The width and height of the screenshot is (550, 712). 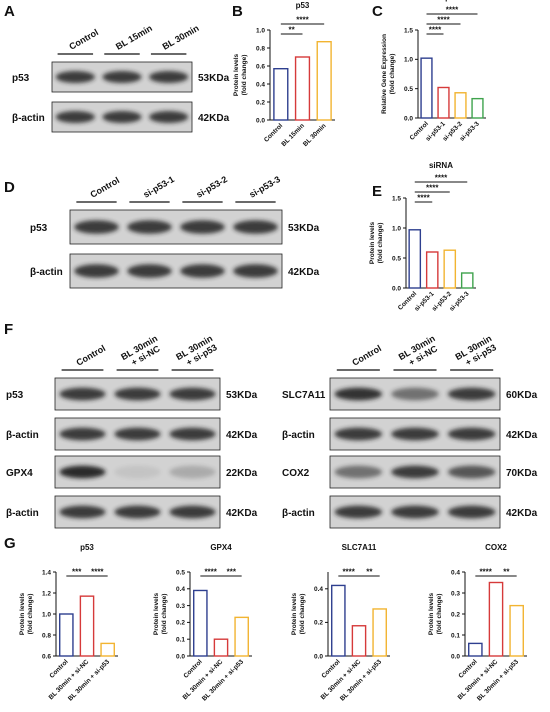 I want to click on y-tick-label: 0.5, so click(x=408, y=89).